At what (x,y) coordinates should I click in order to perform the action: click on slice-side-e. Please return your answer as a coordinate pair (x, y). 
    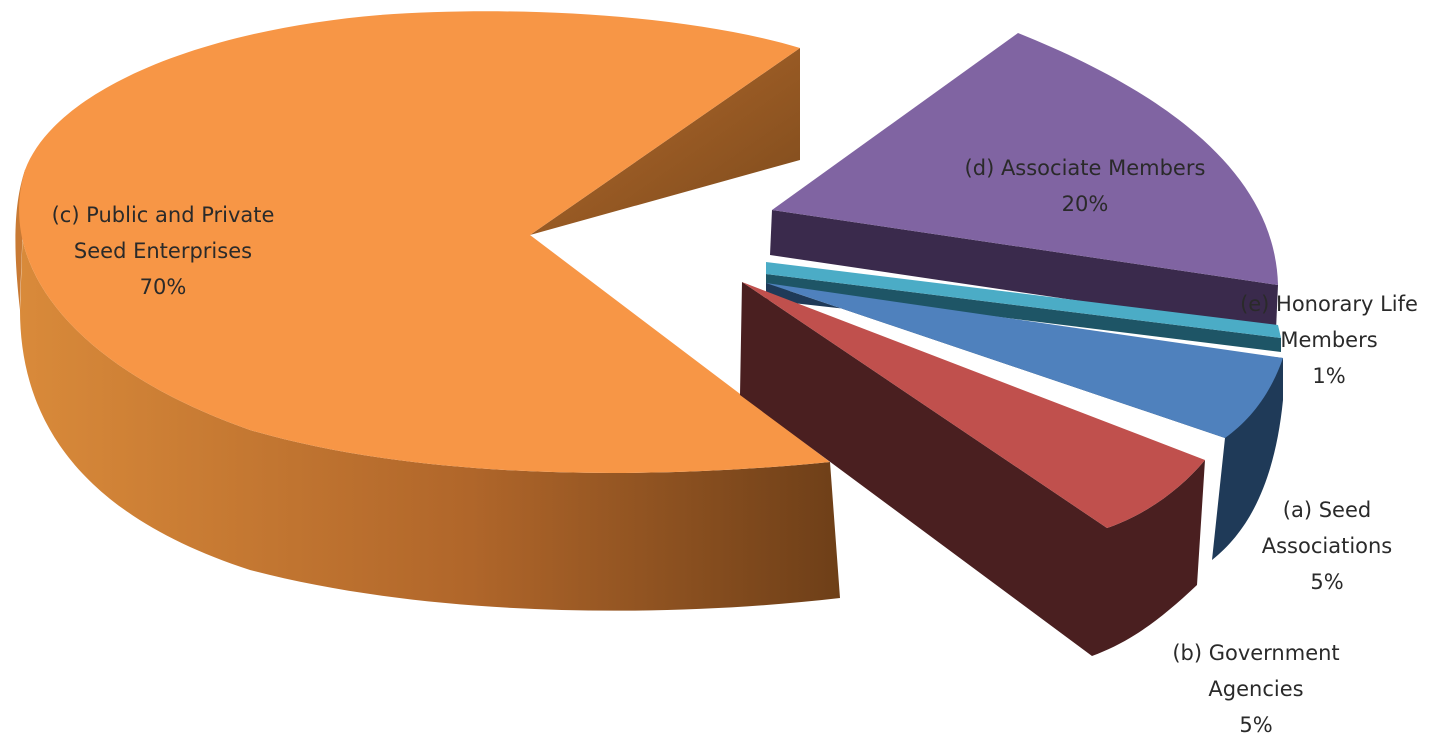
    Looking at the image, I should click on (1023, 313).